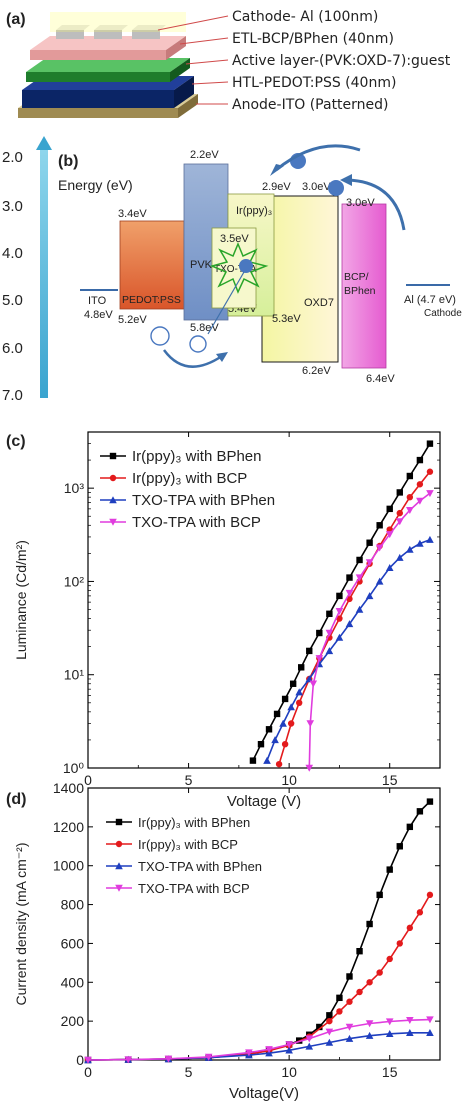 This screenshot has height=1115, width=474. Describe the element at coordinates (73, 943) in the screenshot. I see `y-tick-label: 600` at that location.